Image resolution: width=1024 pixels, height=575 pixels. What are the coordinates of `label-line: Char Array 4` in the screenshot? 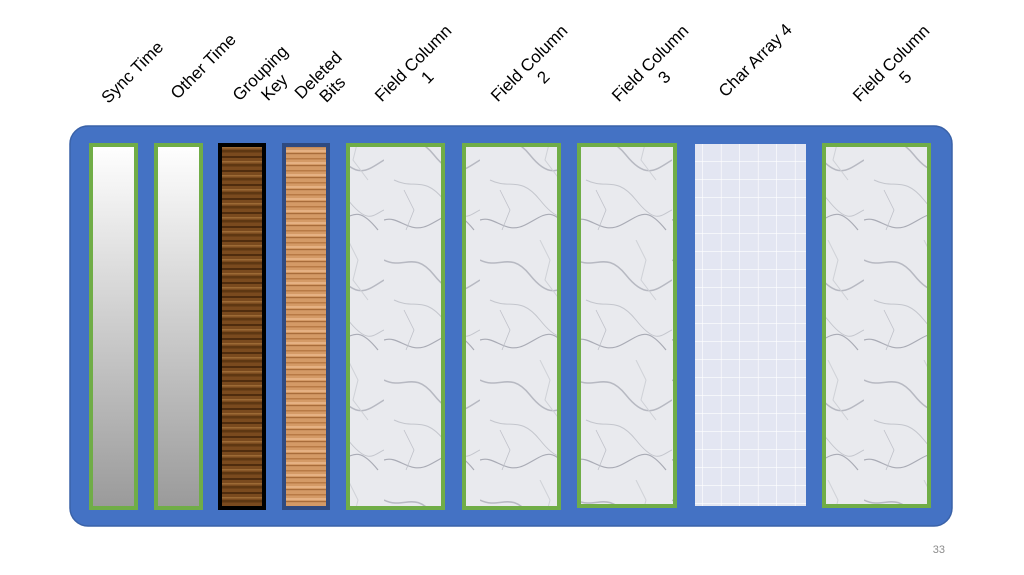 It's located at (755, 60).